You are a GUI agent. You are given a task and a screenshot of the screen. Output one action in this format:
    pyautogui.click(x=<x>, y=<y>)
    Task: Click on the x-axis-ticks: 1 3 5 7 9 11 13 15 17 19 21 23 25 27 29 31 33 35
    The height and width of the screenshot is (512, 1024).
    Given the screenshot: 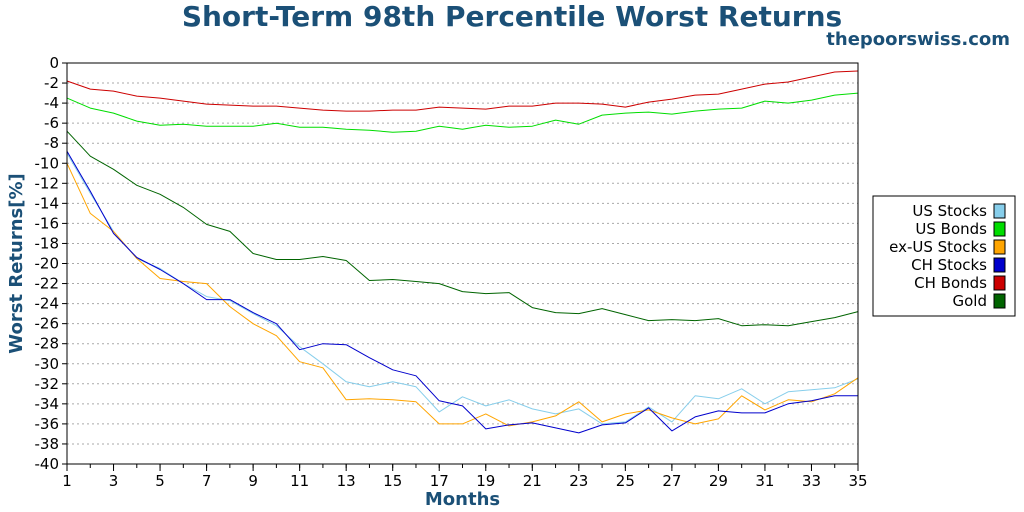 What is the action you would take?
    pyautogui.click(x=465, y=477)
    